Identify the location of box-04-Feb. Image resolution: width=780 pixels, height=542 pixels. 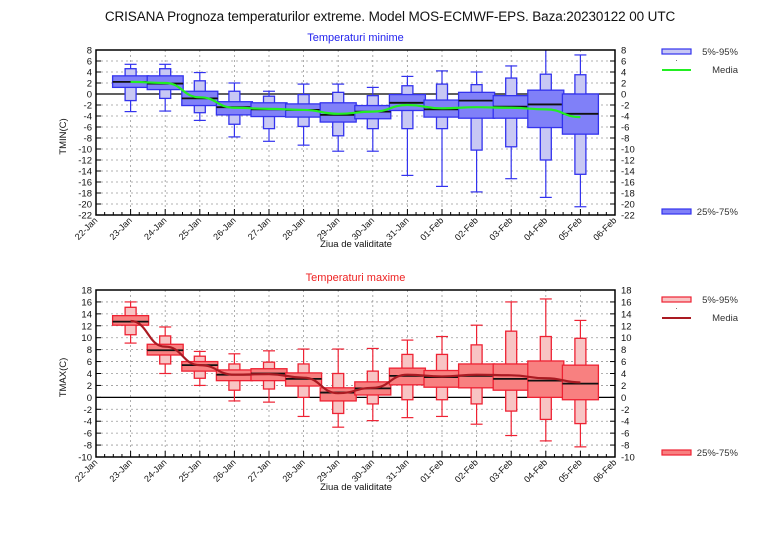
(546, 124).